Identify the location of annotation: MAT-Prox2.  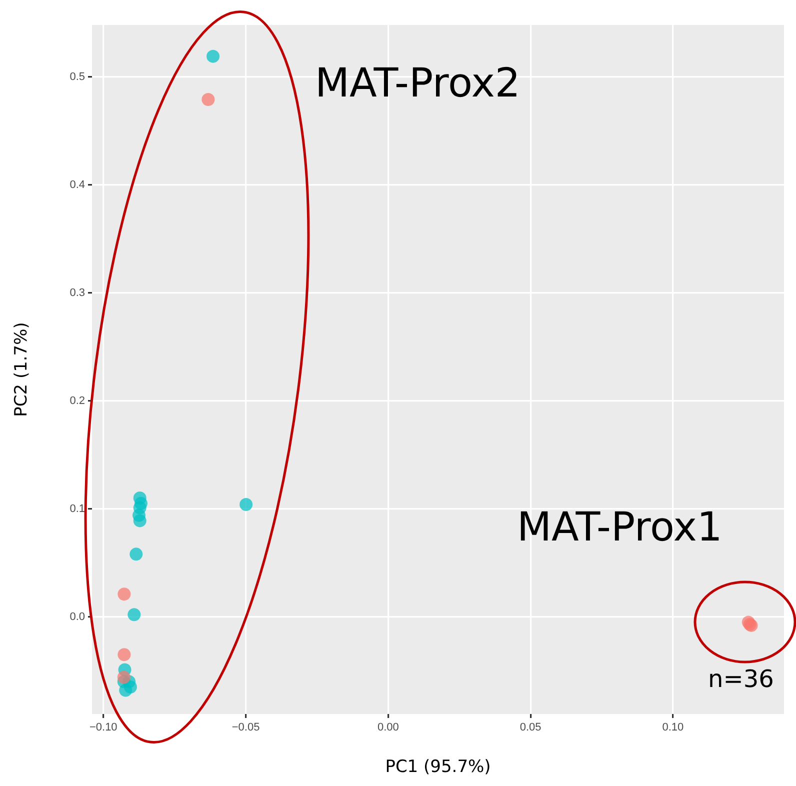
(417, 83).